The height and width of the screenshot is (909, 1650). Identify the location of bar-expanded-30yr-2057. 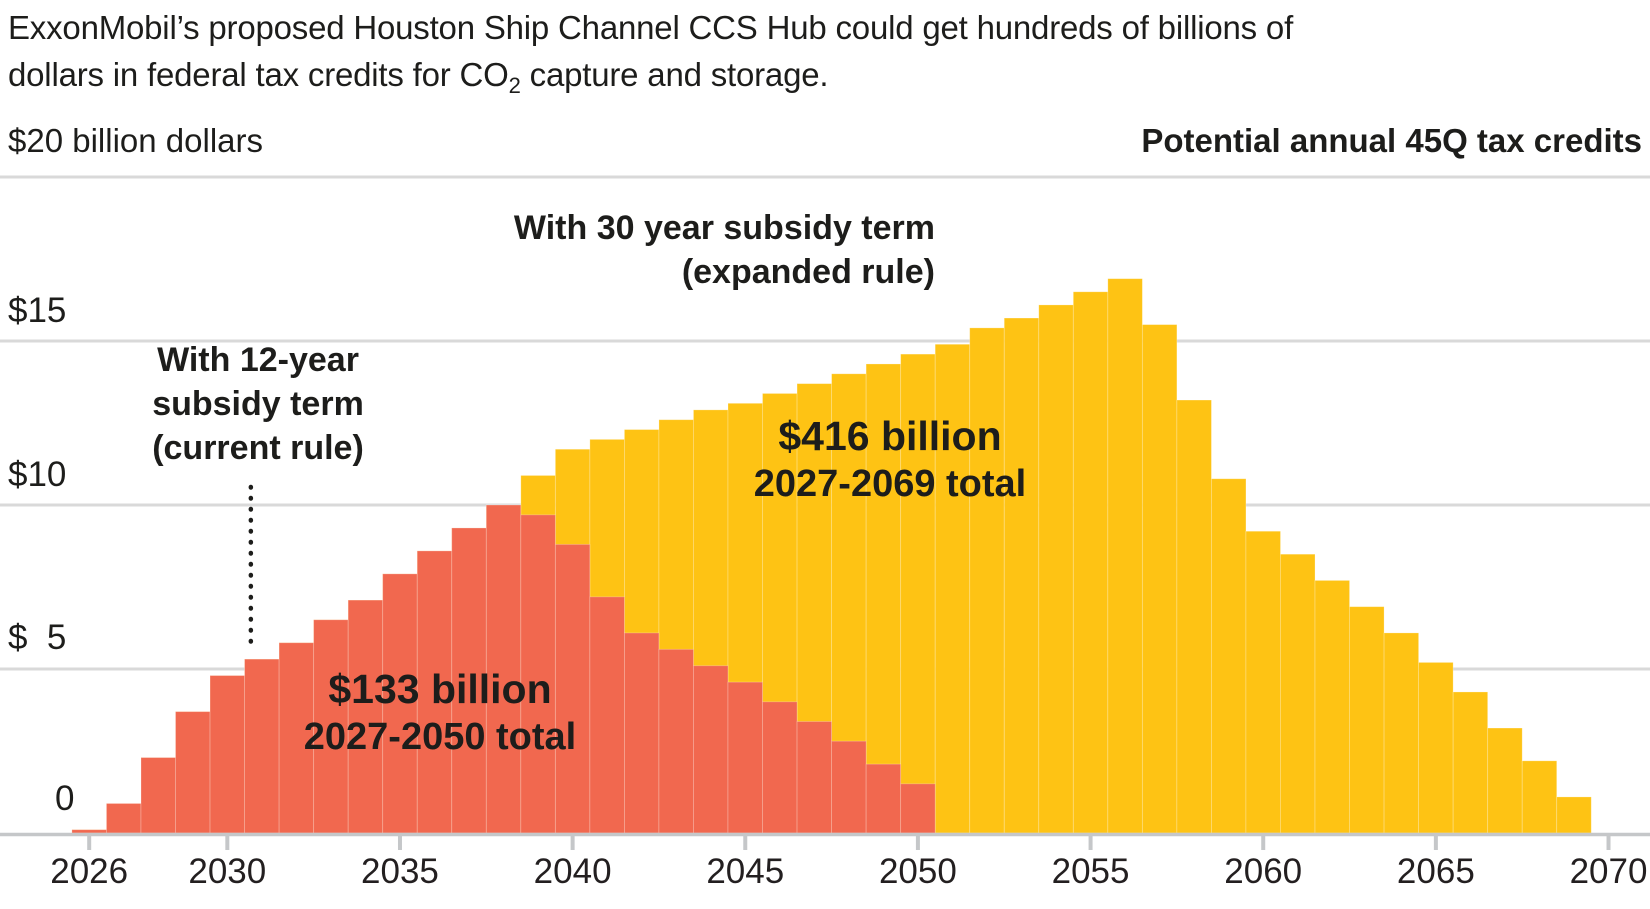
(1159, 579).